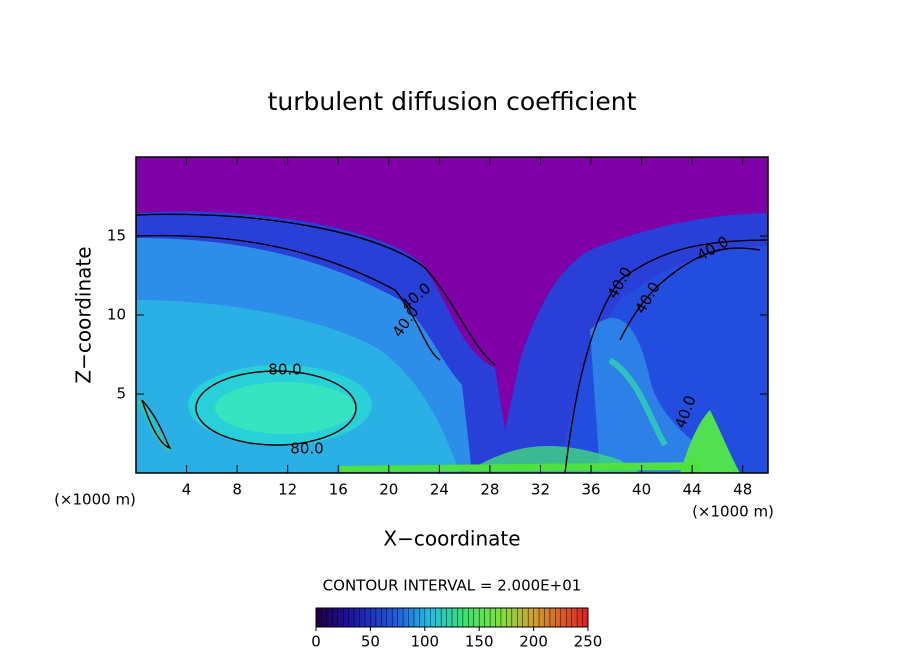 This screenshot has width=904, height=654. Describe the element at coordinates (590, 490) in the screenshot. I see `x-tick-label: 36` at that location.